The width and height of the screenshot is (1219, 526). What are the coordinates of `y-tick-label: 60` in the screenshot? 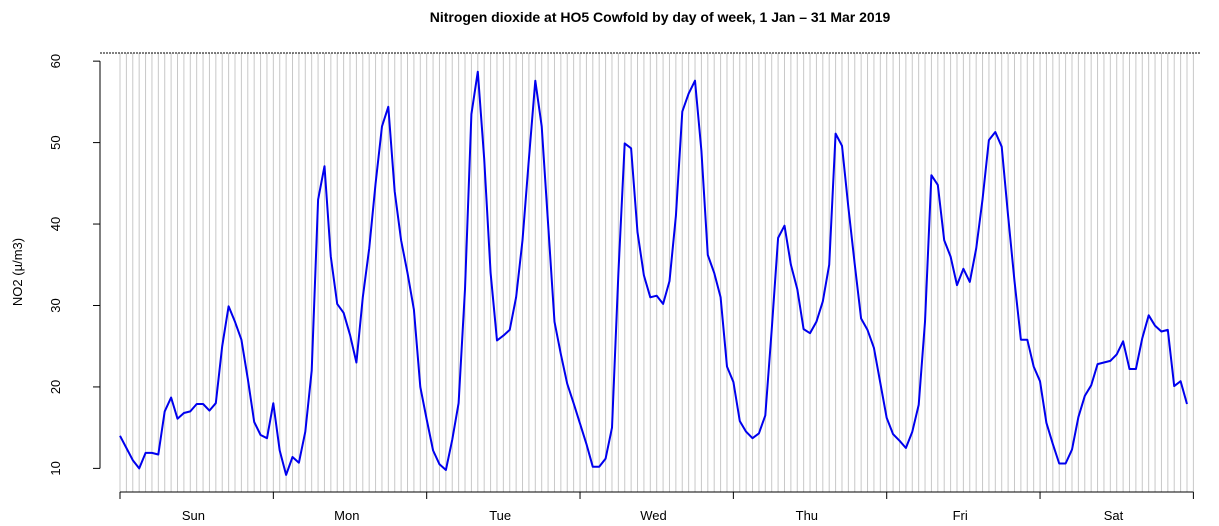 It's located at (55, 61).